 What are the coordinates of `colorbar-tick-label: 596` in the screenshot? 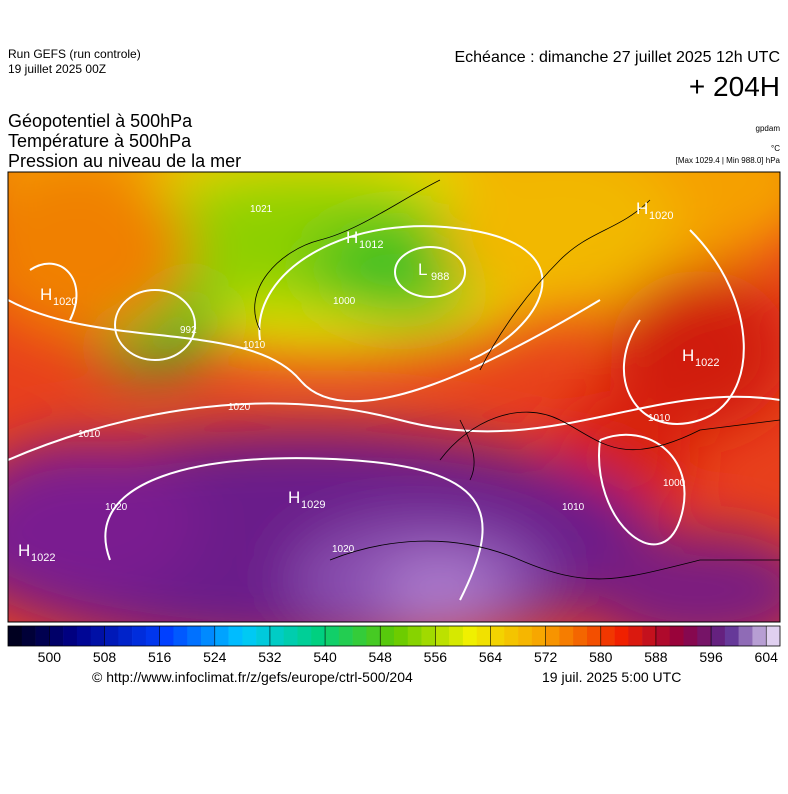 It's located at (711, 657).